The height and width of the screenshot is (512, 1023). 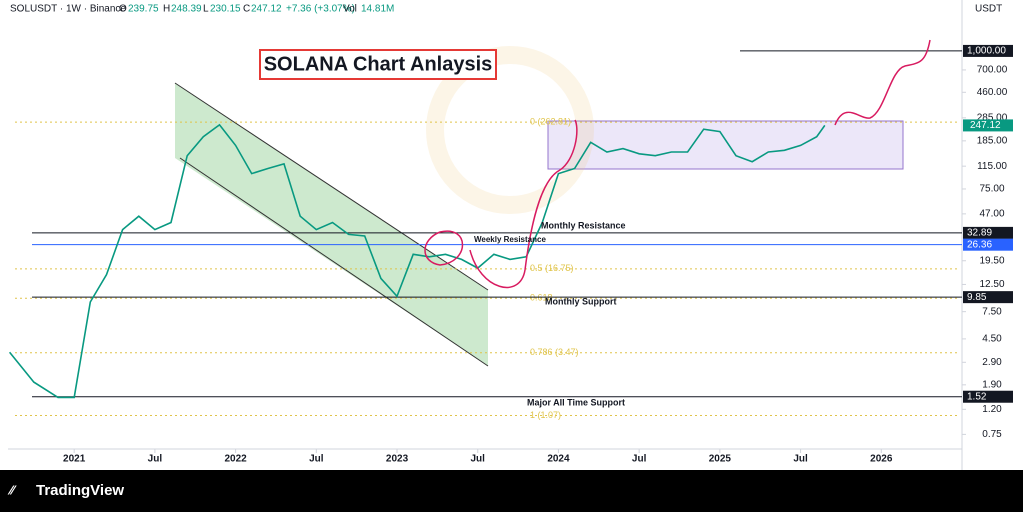 What do you see at coordinates (558, 459) in the screenshot?
I see `x-tick-label: 2024` at bounding box center [558, 459].